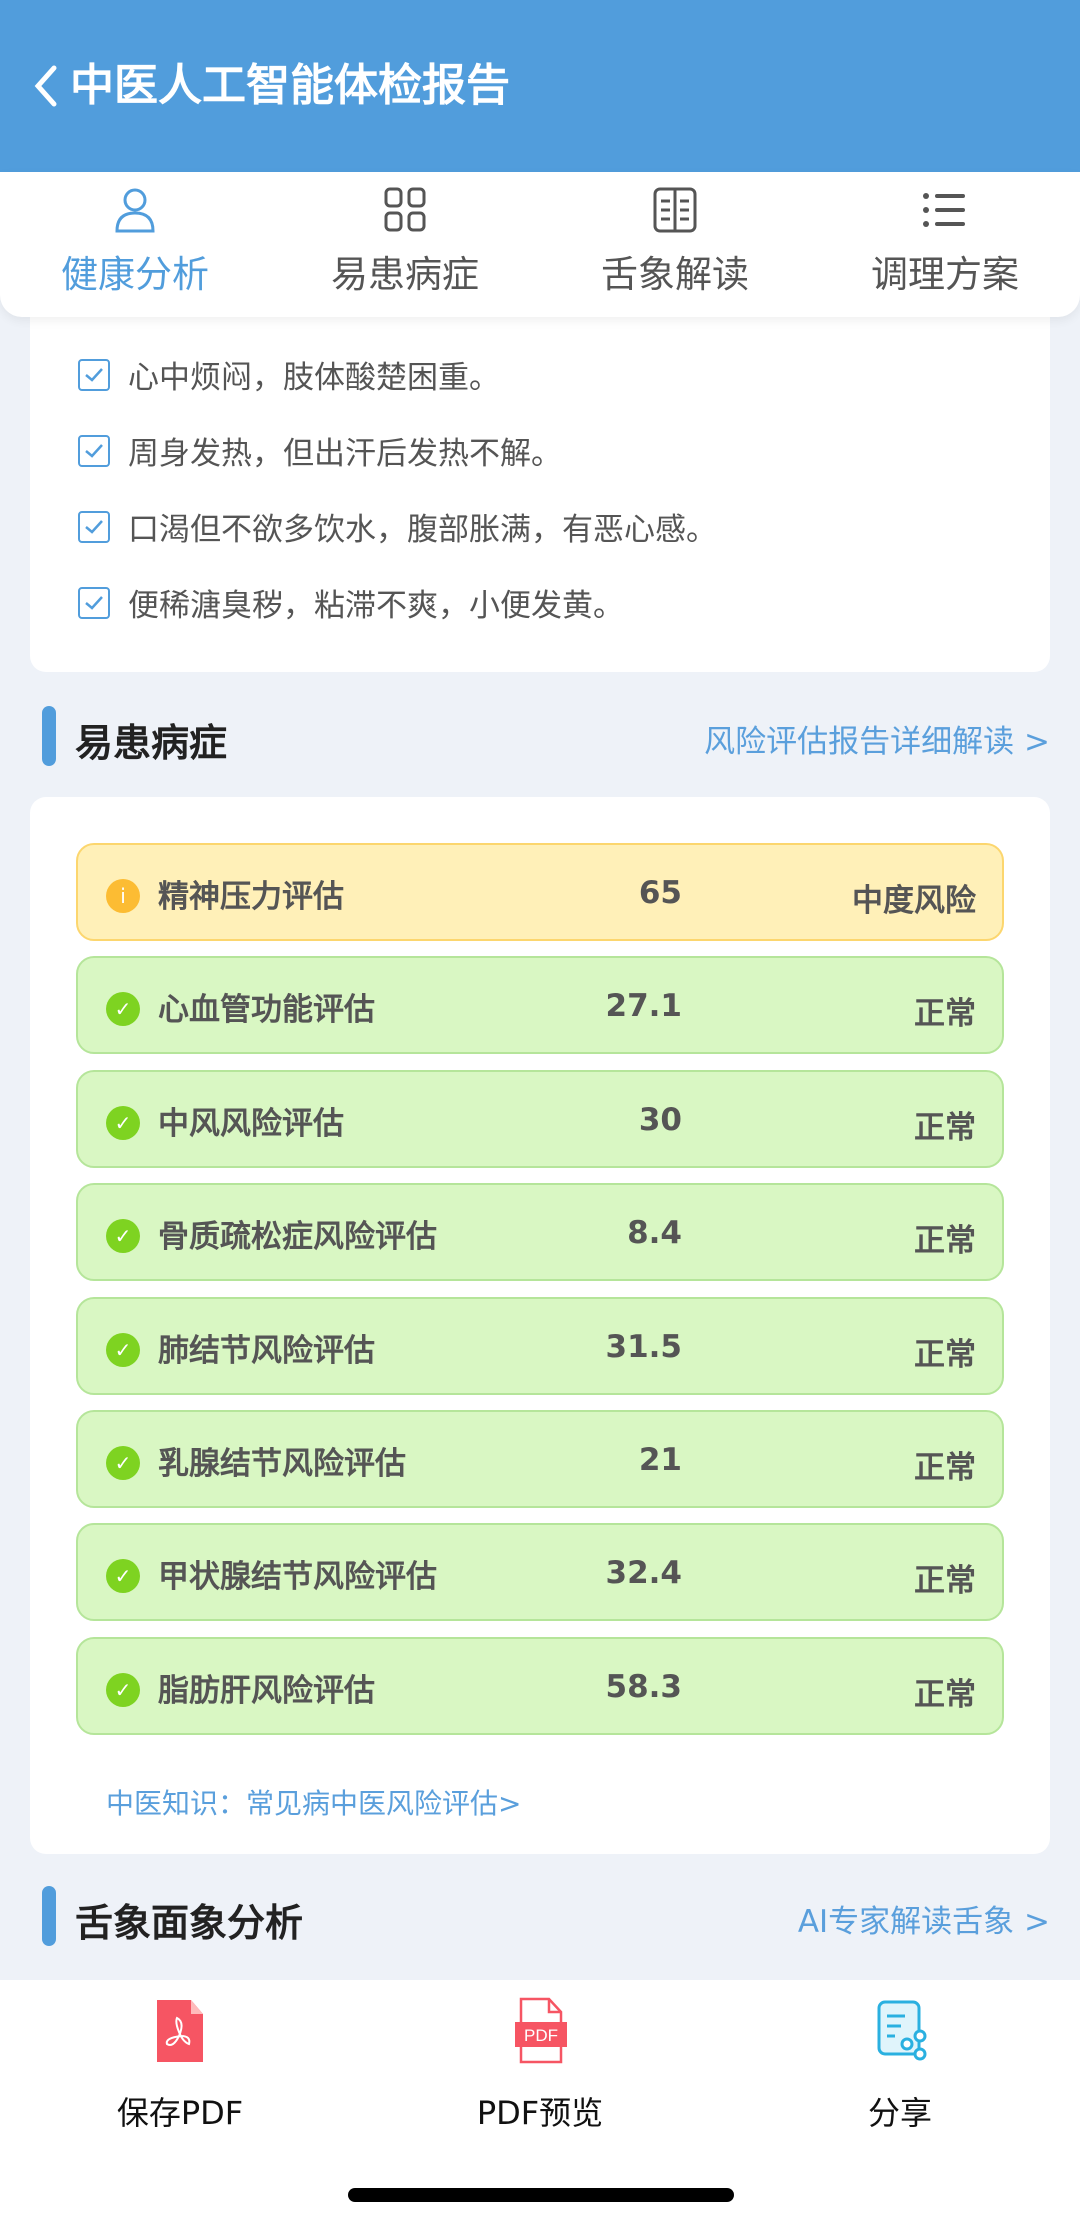 This screenshot has width=1080, height=2221. Describe the element at coordinates (266, 1690) in the screenshot. I see `risk-name: 脂肪肝风险评估` at that location.